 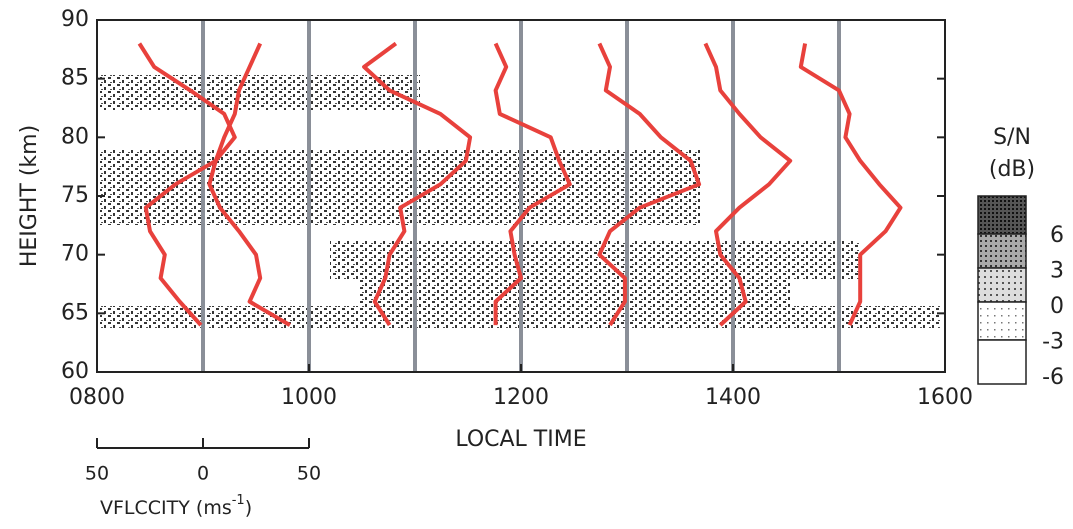 I want to click on colorbar-tick-label: 3, so click(x=1057, y=271).